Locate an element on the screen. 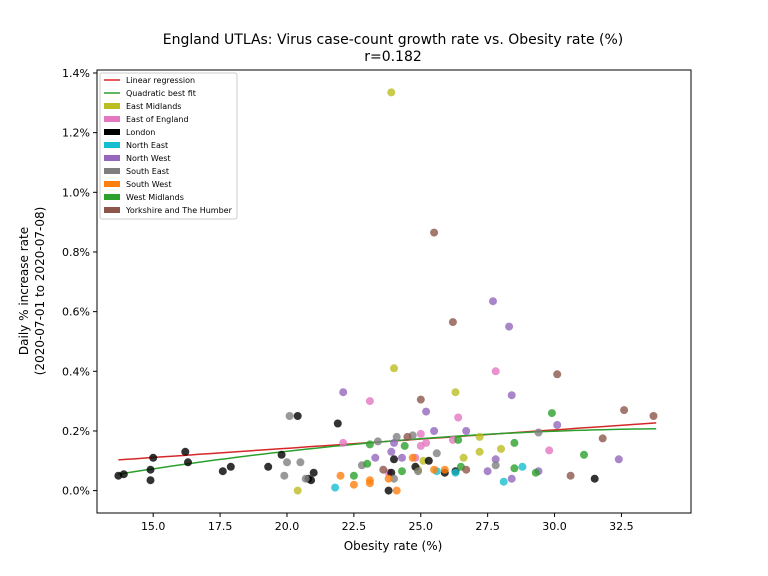  legend-label: Quadratic best fit is located at coordinates (161, 93).